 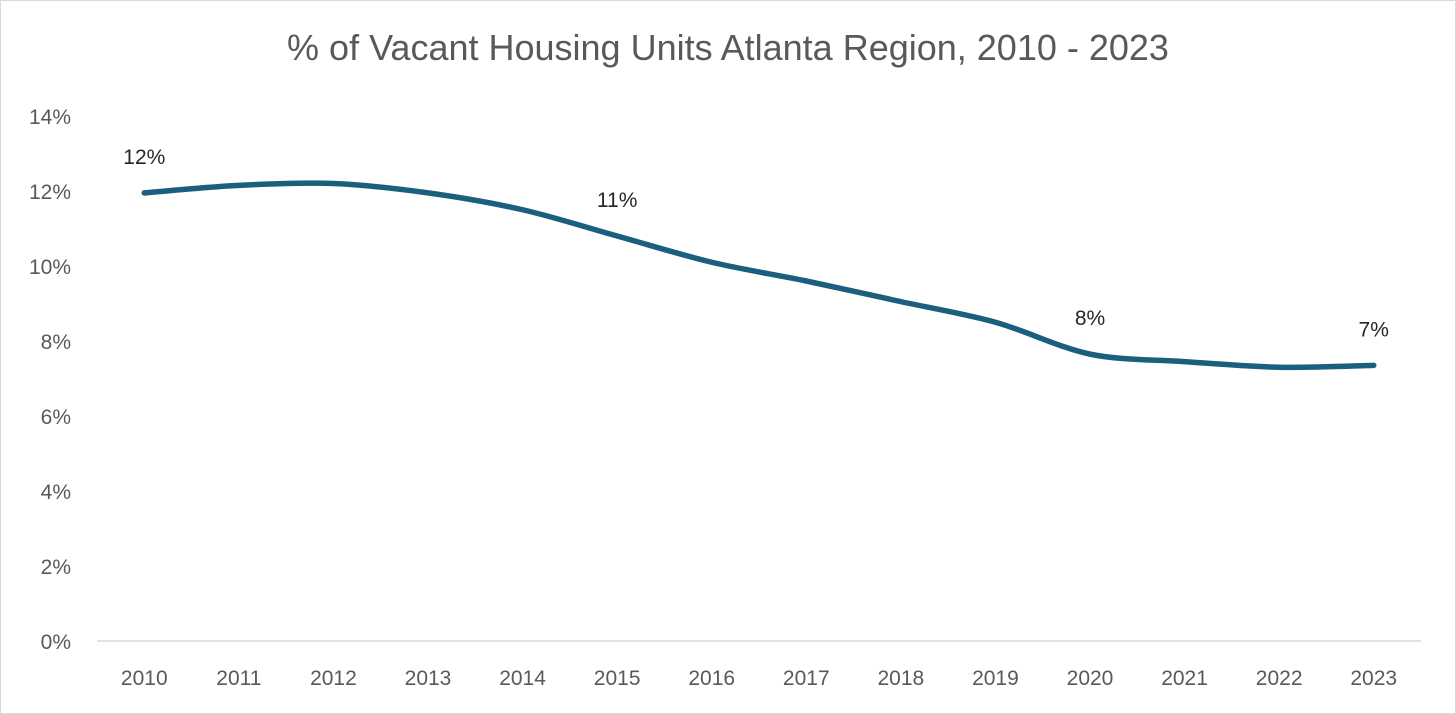 What do you see at coordinates (333, 678) in the screenshot?
I see `x-tick-label: 2012` at bounding box center [333, 678].